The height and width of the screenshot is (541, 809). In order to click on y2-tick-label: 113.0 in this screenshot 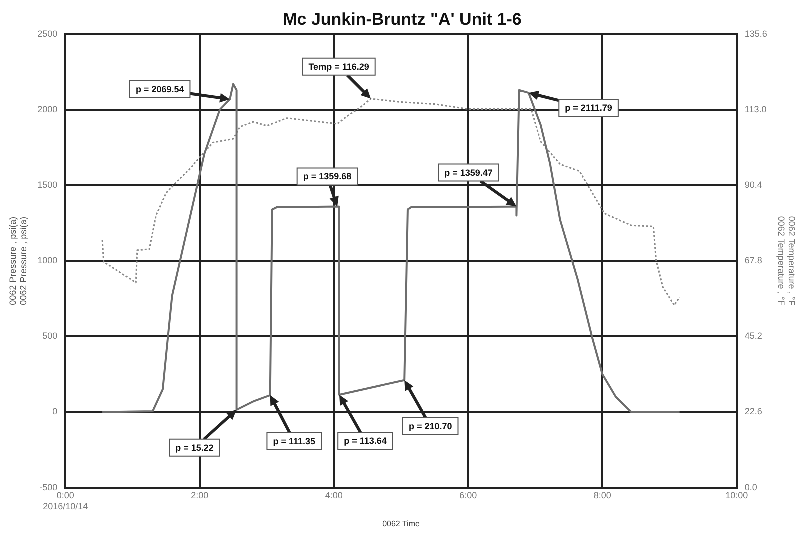, I will do `click(755, 109)`.